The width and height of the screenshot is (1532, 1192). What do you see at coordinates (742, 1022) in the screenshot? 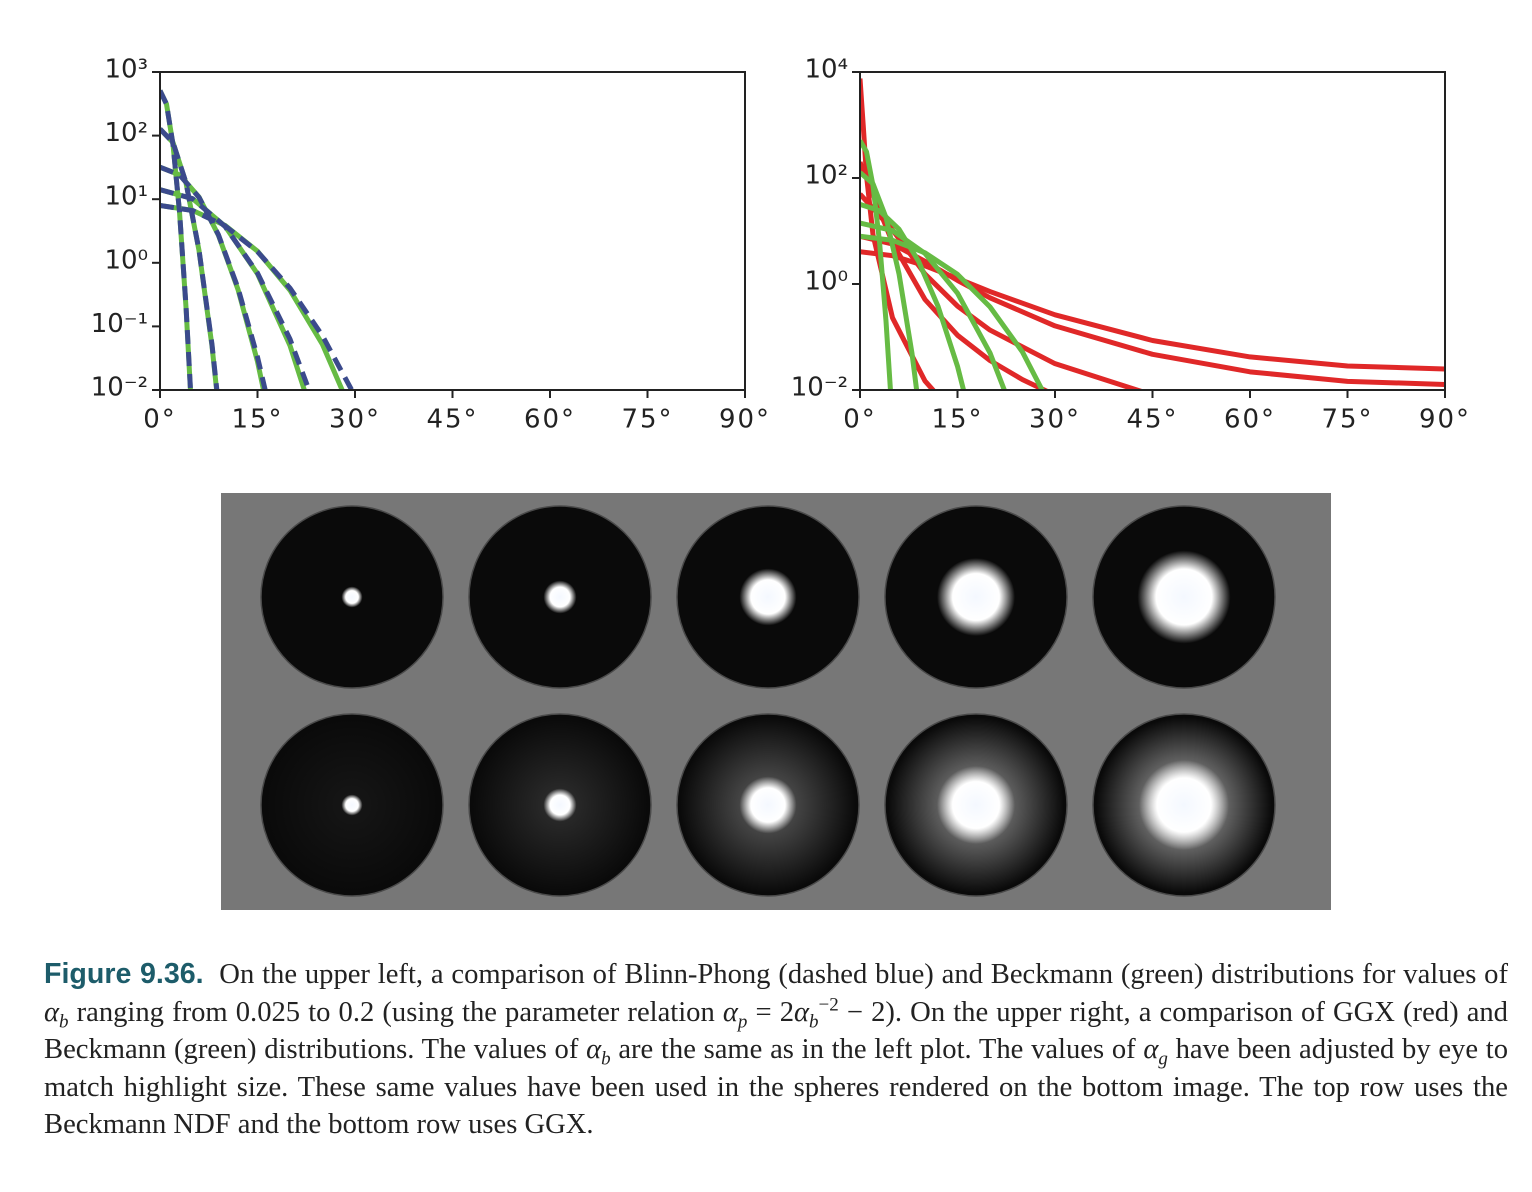
I see `math-sub: p` at bounding box center [742, 1022].